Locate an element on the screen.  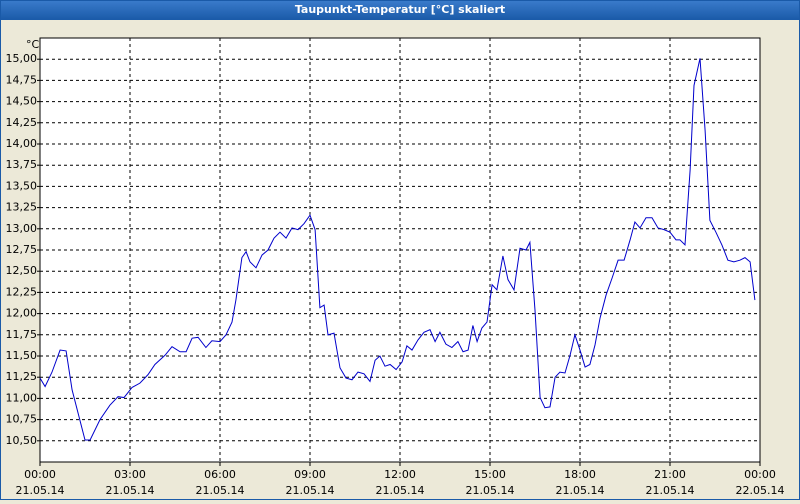
x-tick-label: 15:00 is located at coordinates (490, 474).